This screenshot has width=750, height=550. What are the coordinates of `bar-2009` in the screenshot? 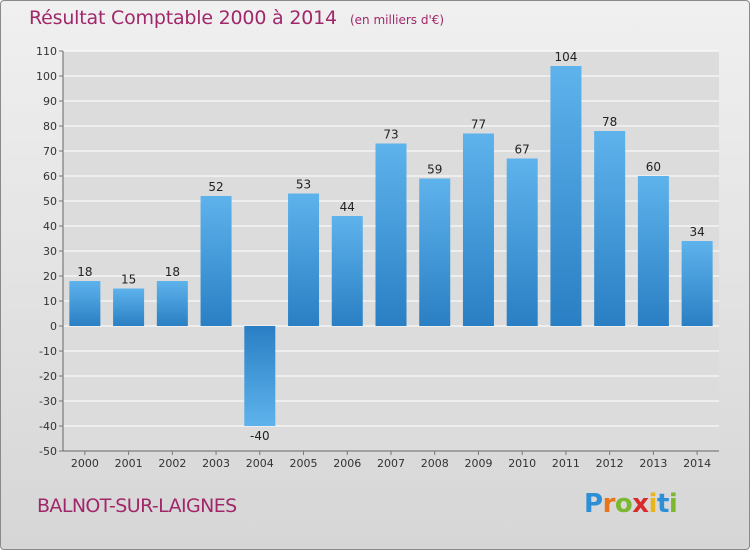 It's located at (478, 229).